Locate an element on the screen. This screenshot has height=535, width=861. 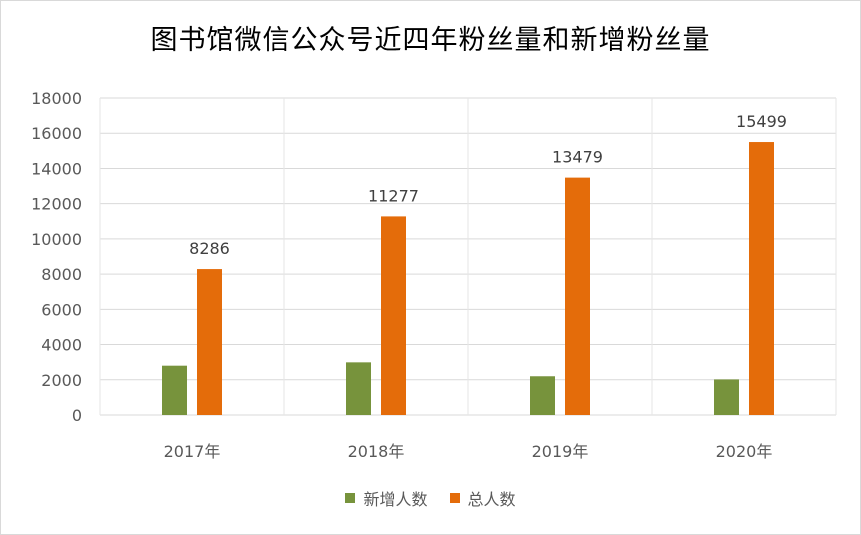
data-label: 15499 is located at coordinates (761, 121).